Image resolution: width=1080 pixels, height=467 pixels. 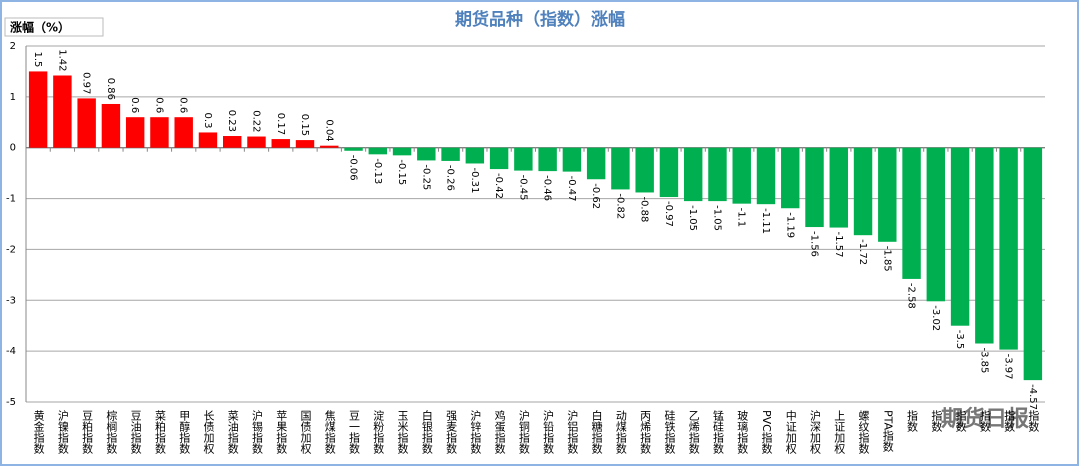 I want to click on value-label: -0.62, so click(x=595, y=196).